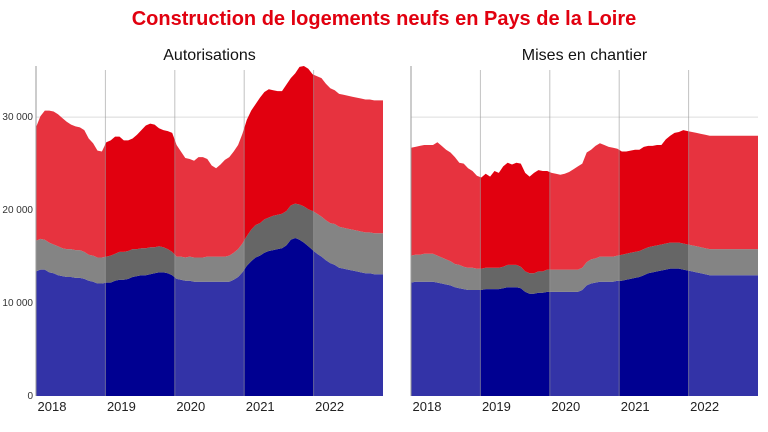 The width and height of the screenshot is (768, 432). Describe the element at coordinates (209, 55) in the screenshot. I see `subtitle-autorisations: Autorisations` at that location.